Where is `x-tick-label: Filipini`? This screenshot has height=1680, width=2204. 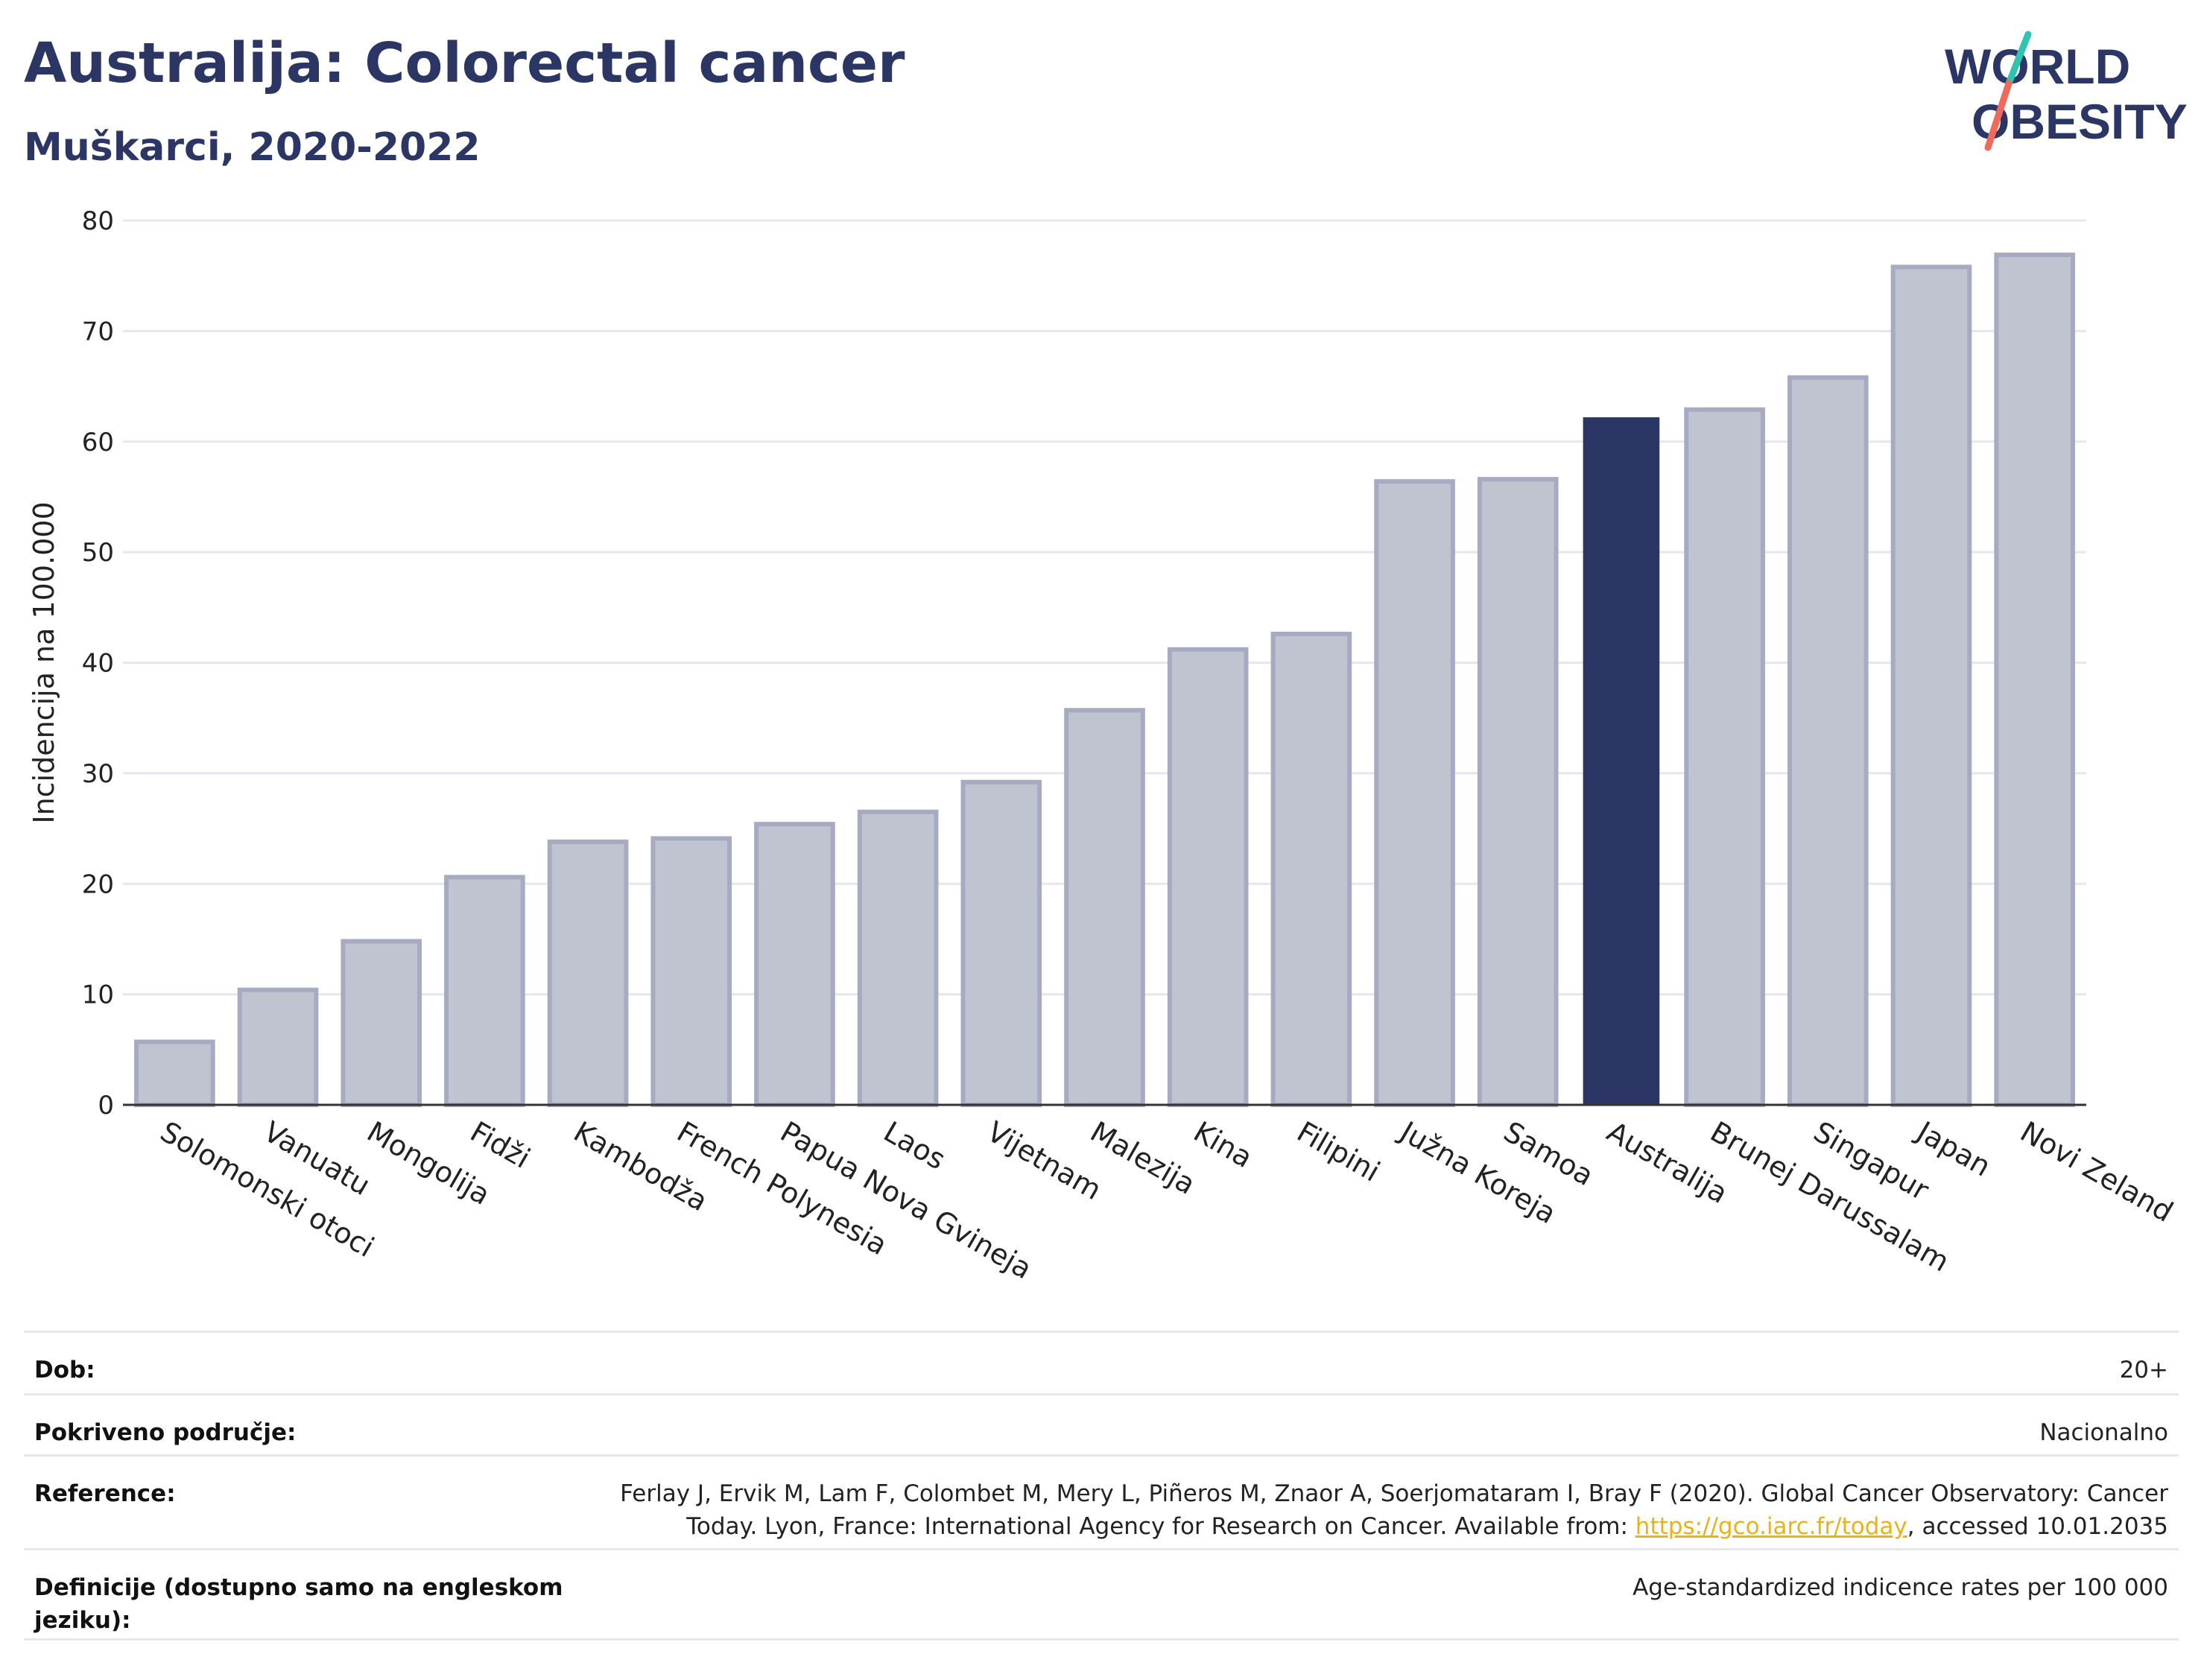
x-tick-label: Filipini is located at coordinates (1338, 1151).